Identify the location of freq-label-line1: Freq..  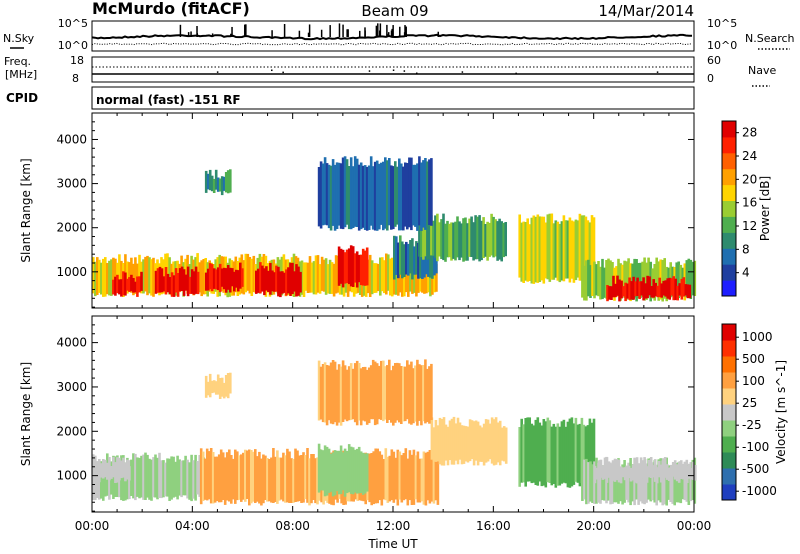
(17, 61).